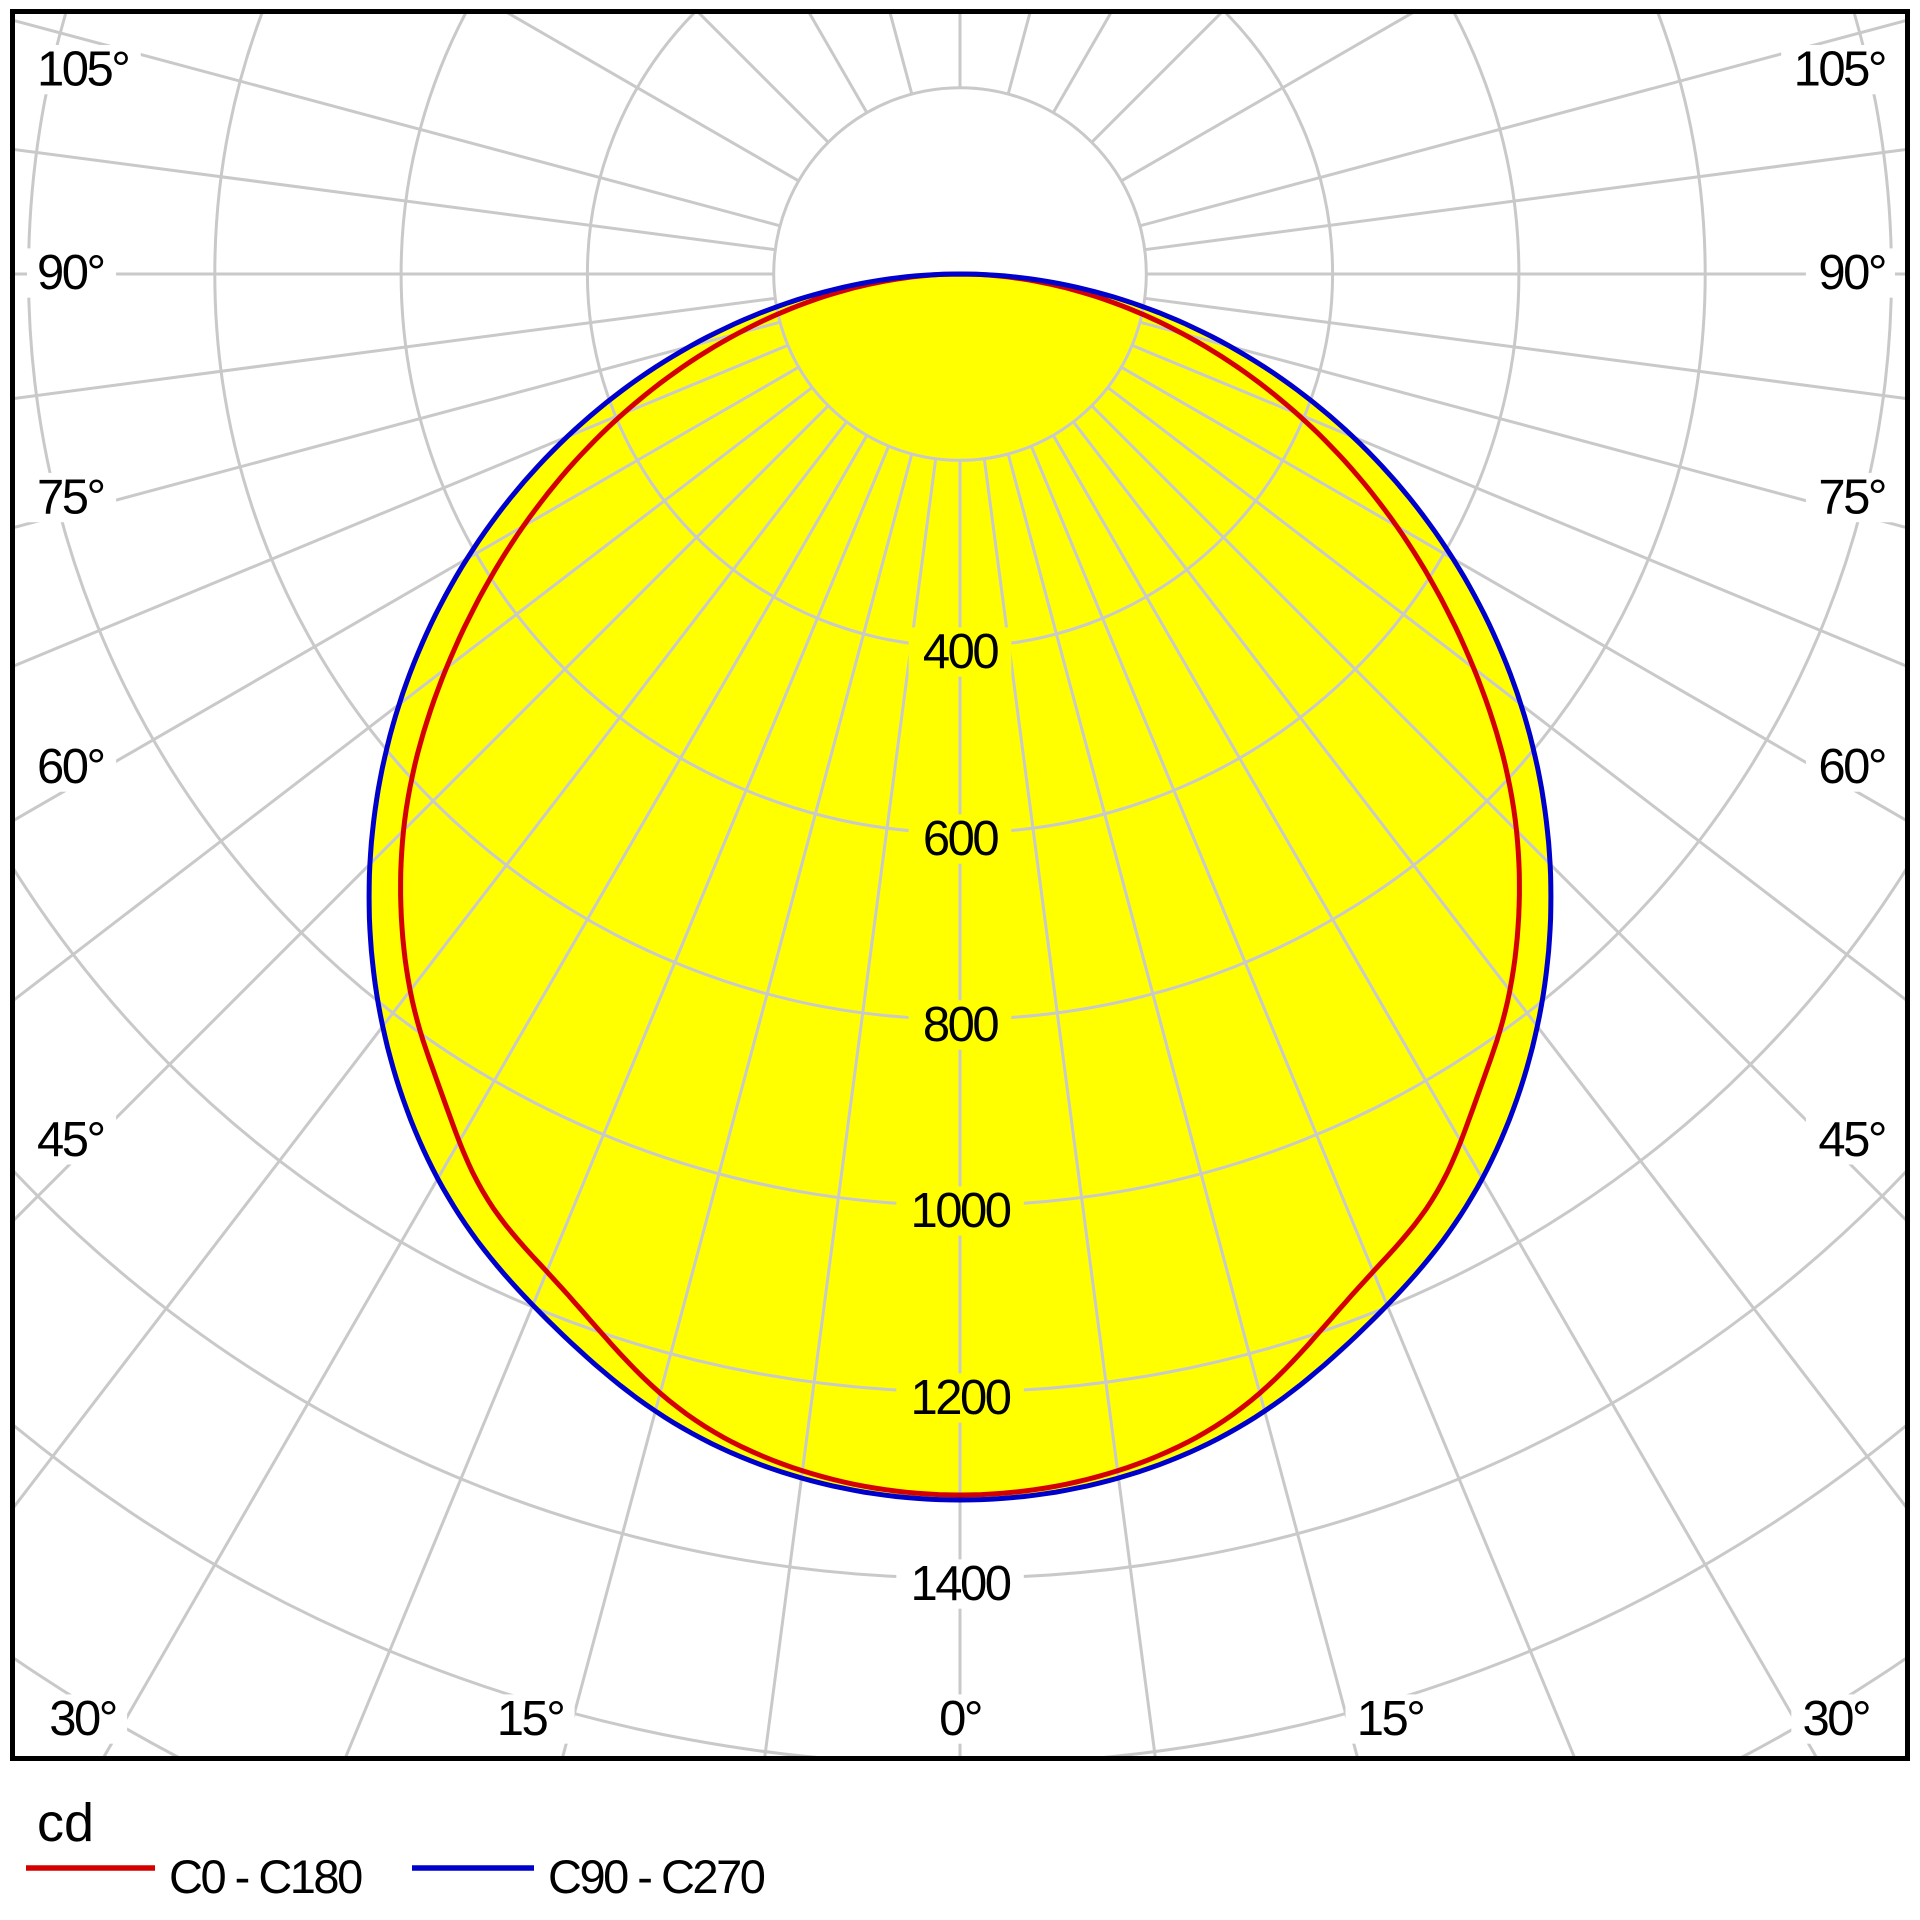 Image resolution: width=1920 pixels, height=1920 pixels. What do you see at coordinates (961, 652) in the screenshot?
I see `svg-text: 400` at bounding box center [961, 652].